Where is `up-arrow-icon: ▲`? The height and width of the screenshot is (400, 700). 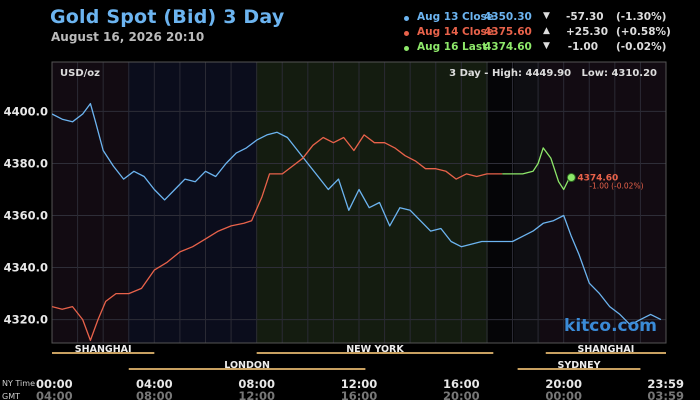 up-arrow-icon: ▲ is located at coordinates (546, 31).